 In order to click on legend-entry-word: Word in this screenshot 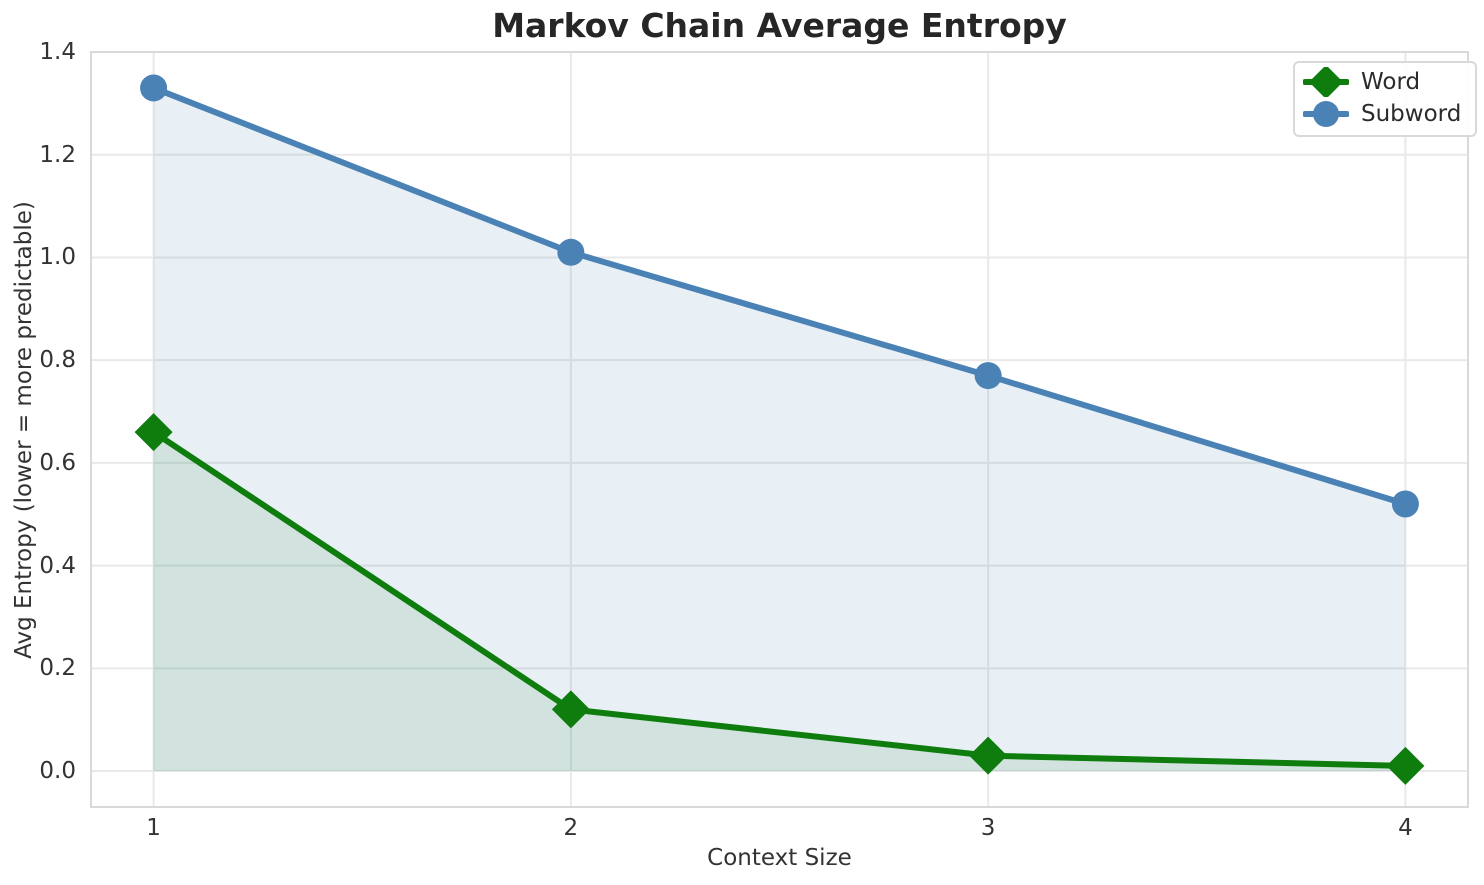, I will do `click(1382, 82)`.